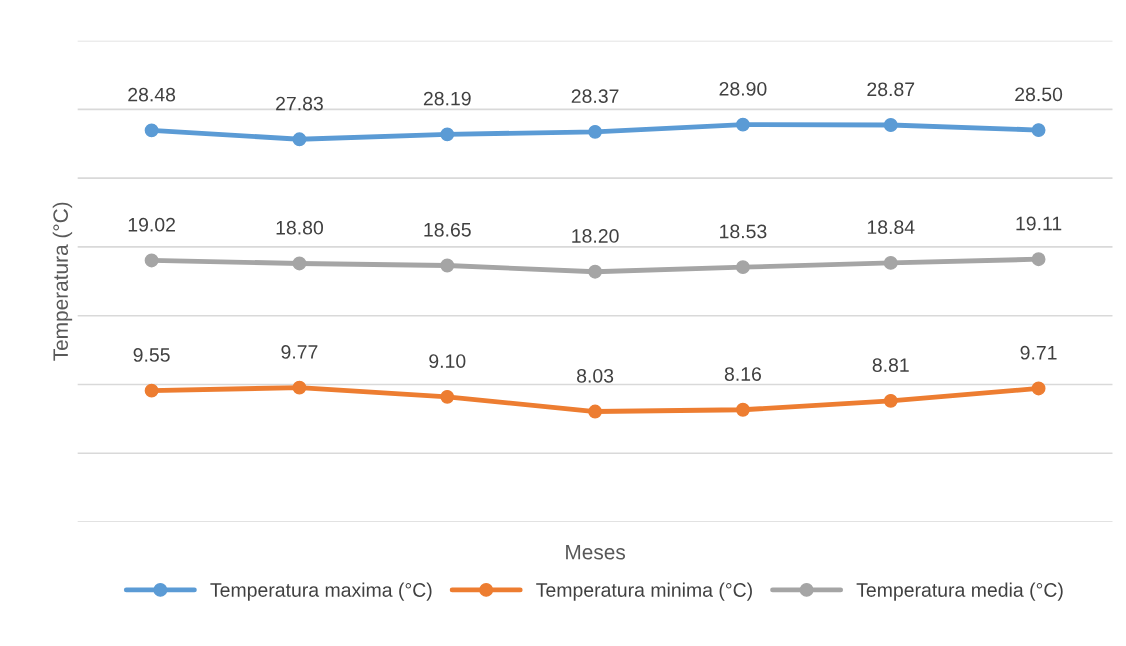  I want to click on data-label: 9.10, so click(447, 361).